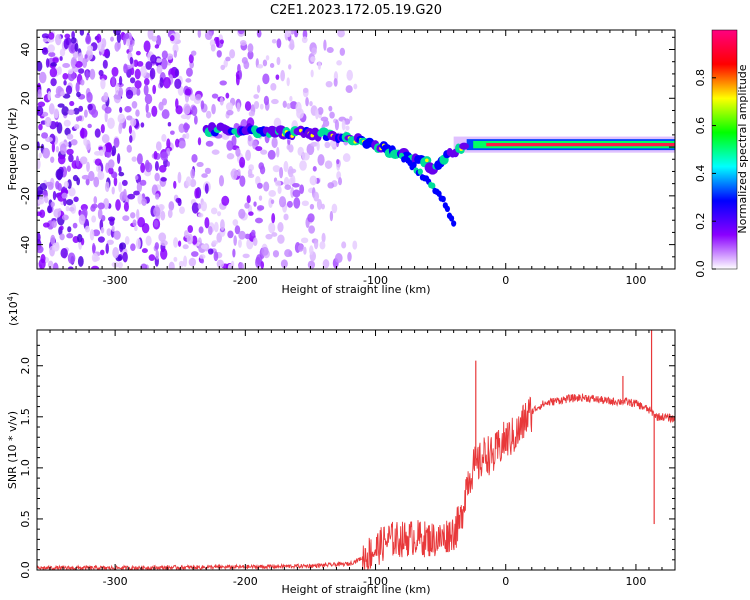 This screenshot has height=600, width=750. I want to click on snr-scale-base: (x10, so click(13, 313).